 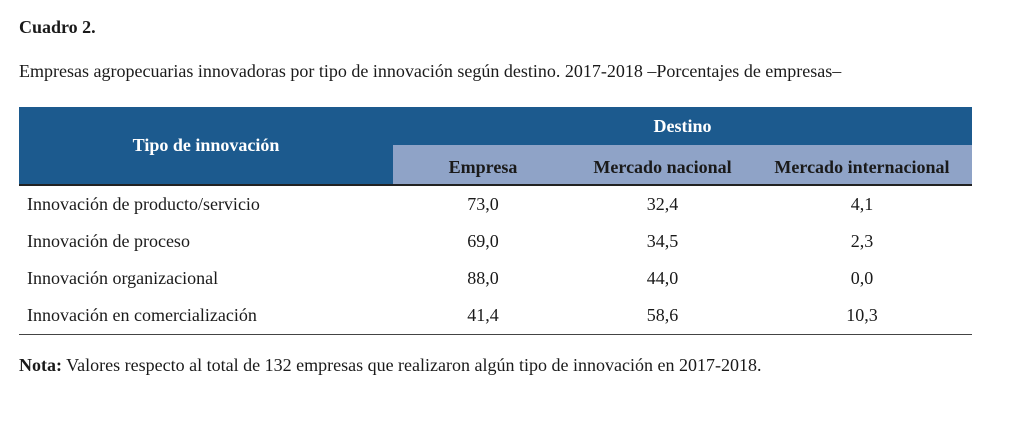 I want to click on table-row: Innovación organizacional 88,0 44,0 0,0, so click(x=495, y=278).